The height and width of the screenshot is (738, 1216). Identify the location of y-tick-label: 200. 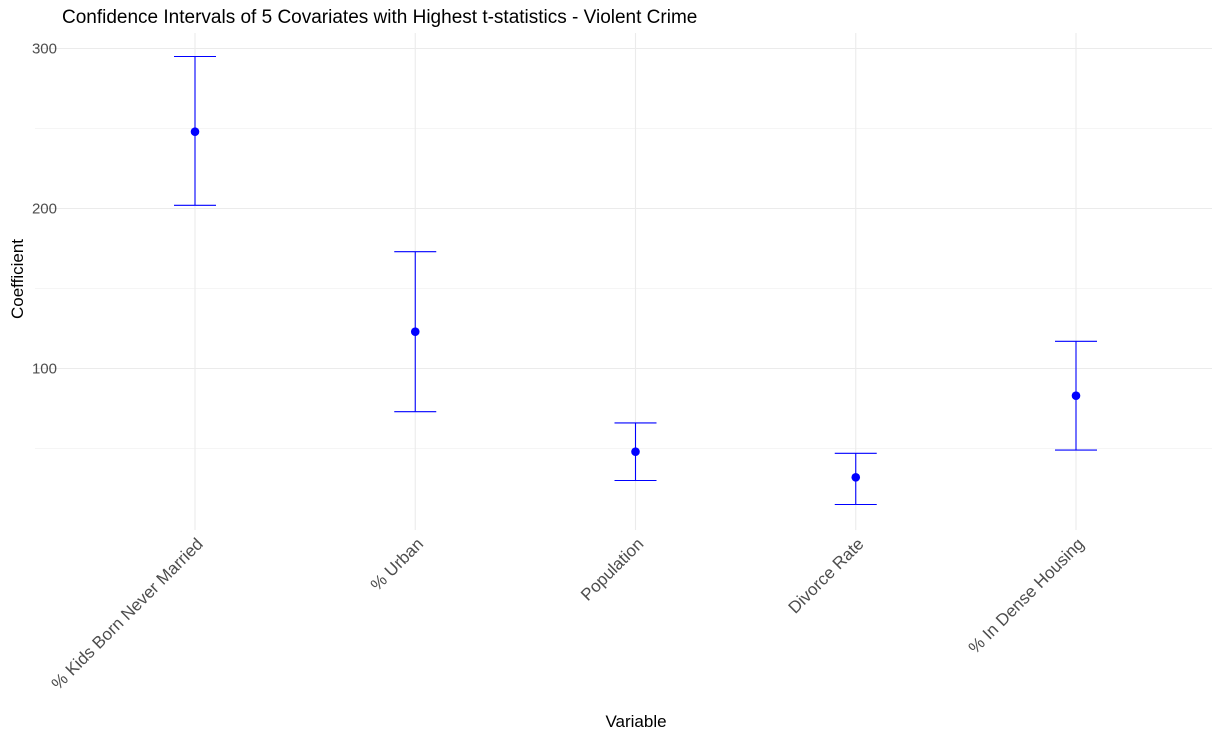
(44, 209).